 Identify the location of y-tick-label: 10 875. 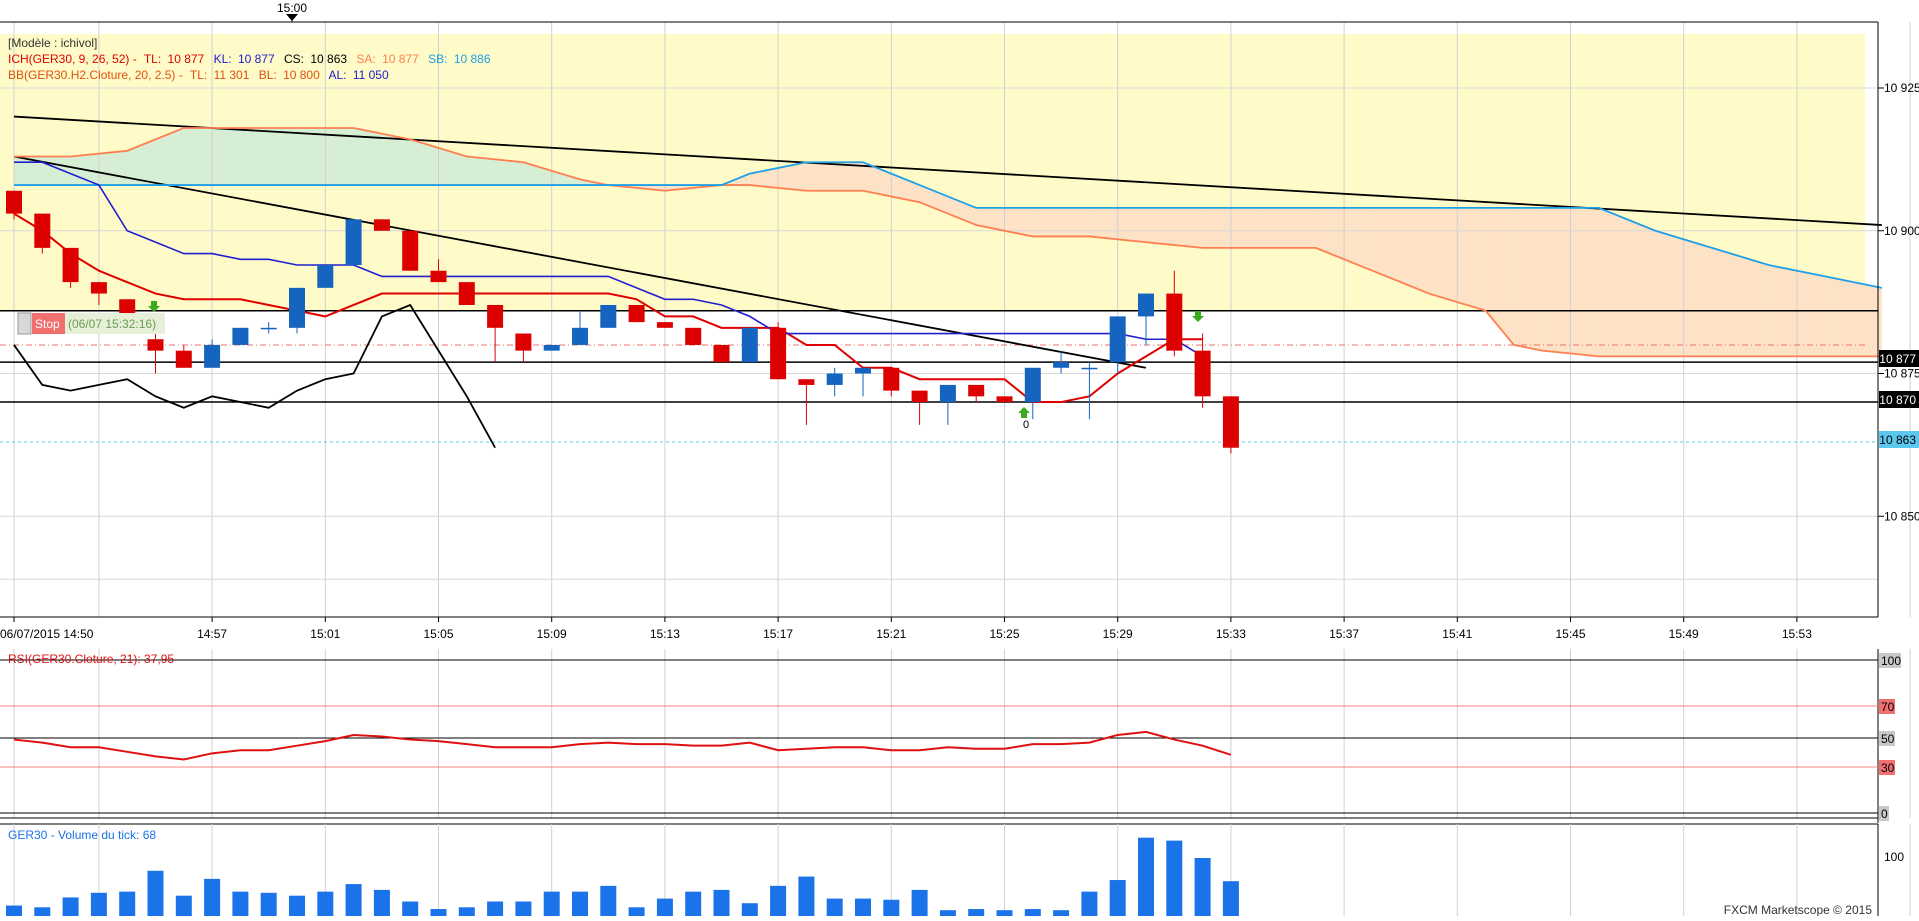
(1901, 374).